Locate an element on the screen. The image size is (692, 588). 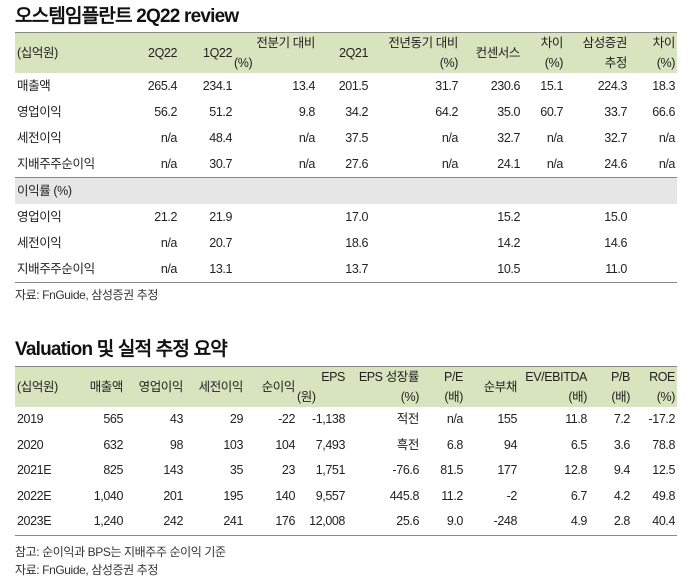
cell: 7,493 is located at coordinates (330, 444).